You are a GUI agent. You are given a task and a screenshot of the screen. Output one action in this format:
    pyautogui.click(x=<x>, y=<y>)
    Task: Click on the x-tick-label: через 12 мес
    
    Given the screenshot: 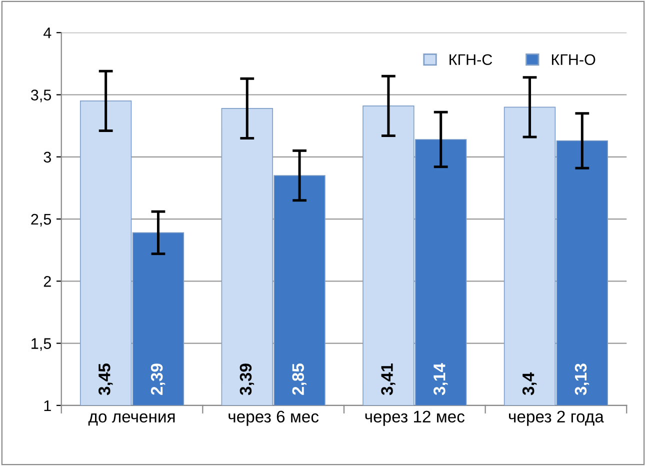 What is the action you would take?
    pyautogui.click(x=415, y=418)
    